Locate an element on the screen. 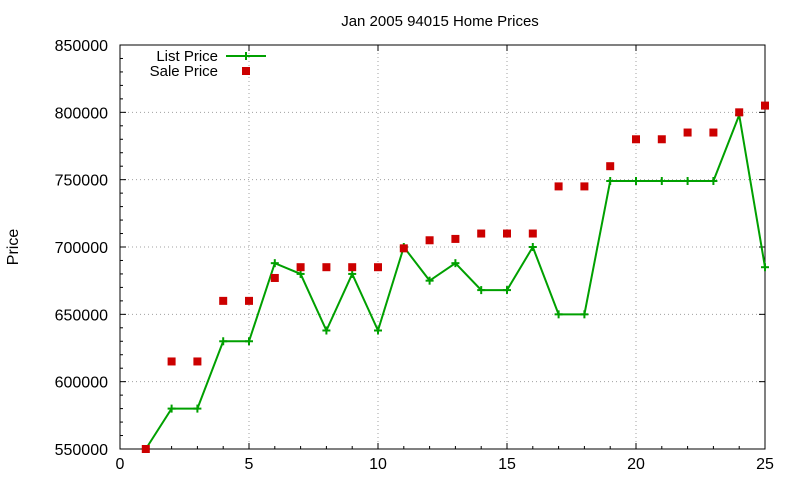 Image resolution: width=800 pixels, height=480 pixels. legend: List Price Sale Price is located at coordinates (208, 64).